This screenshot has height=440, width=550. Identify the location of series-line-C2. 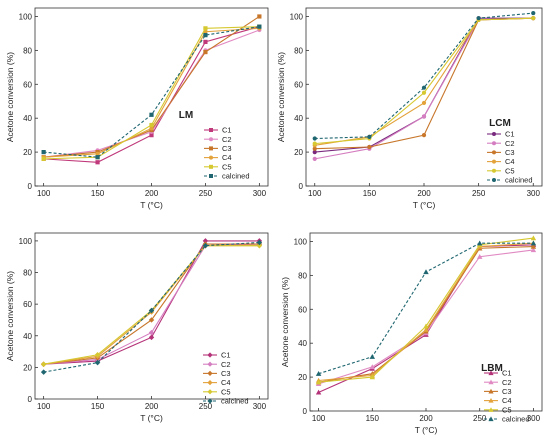
(151, 304).